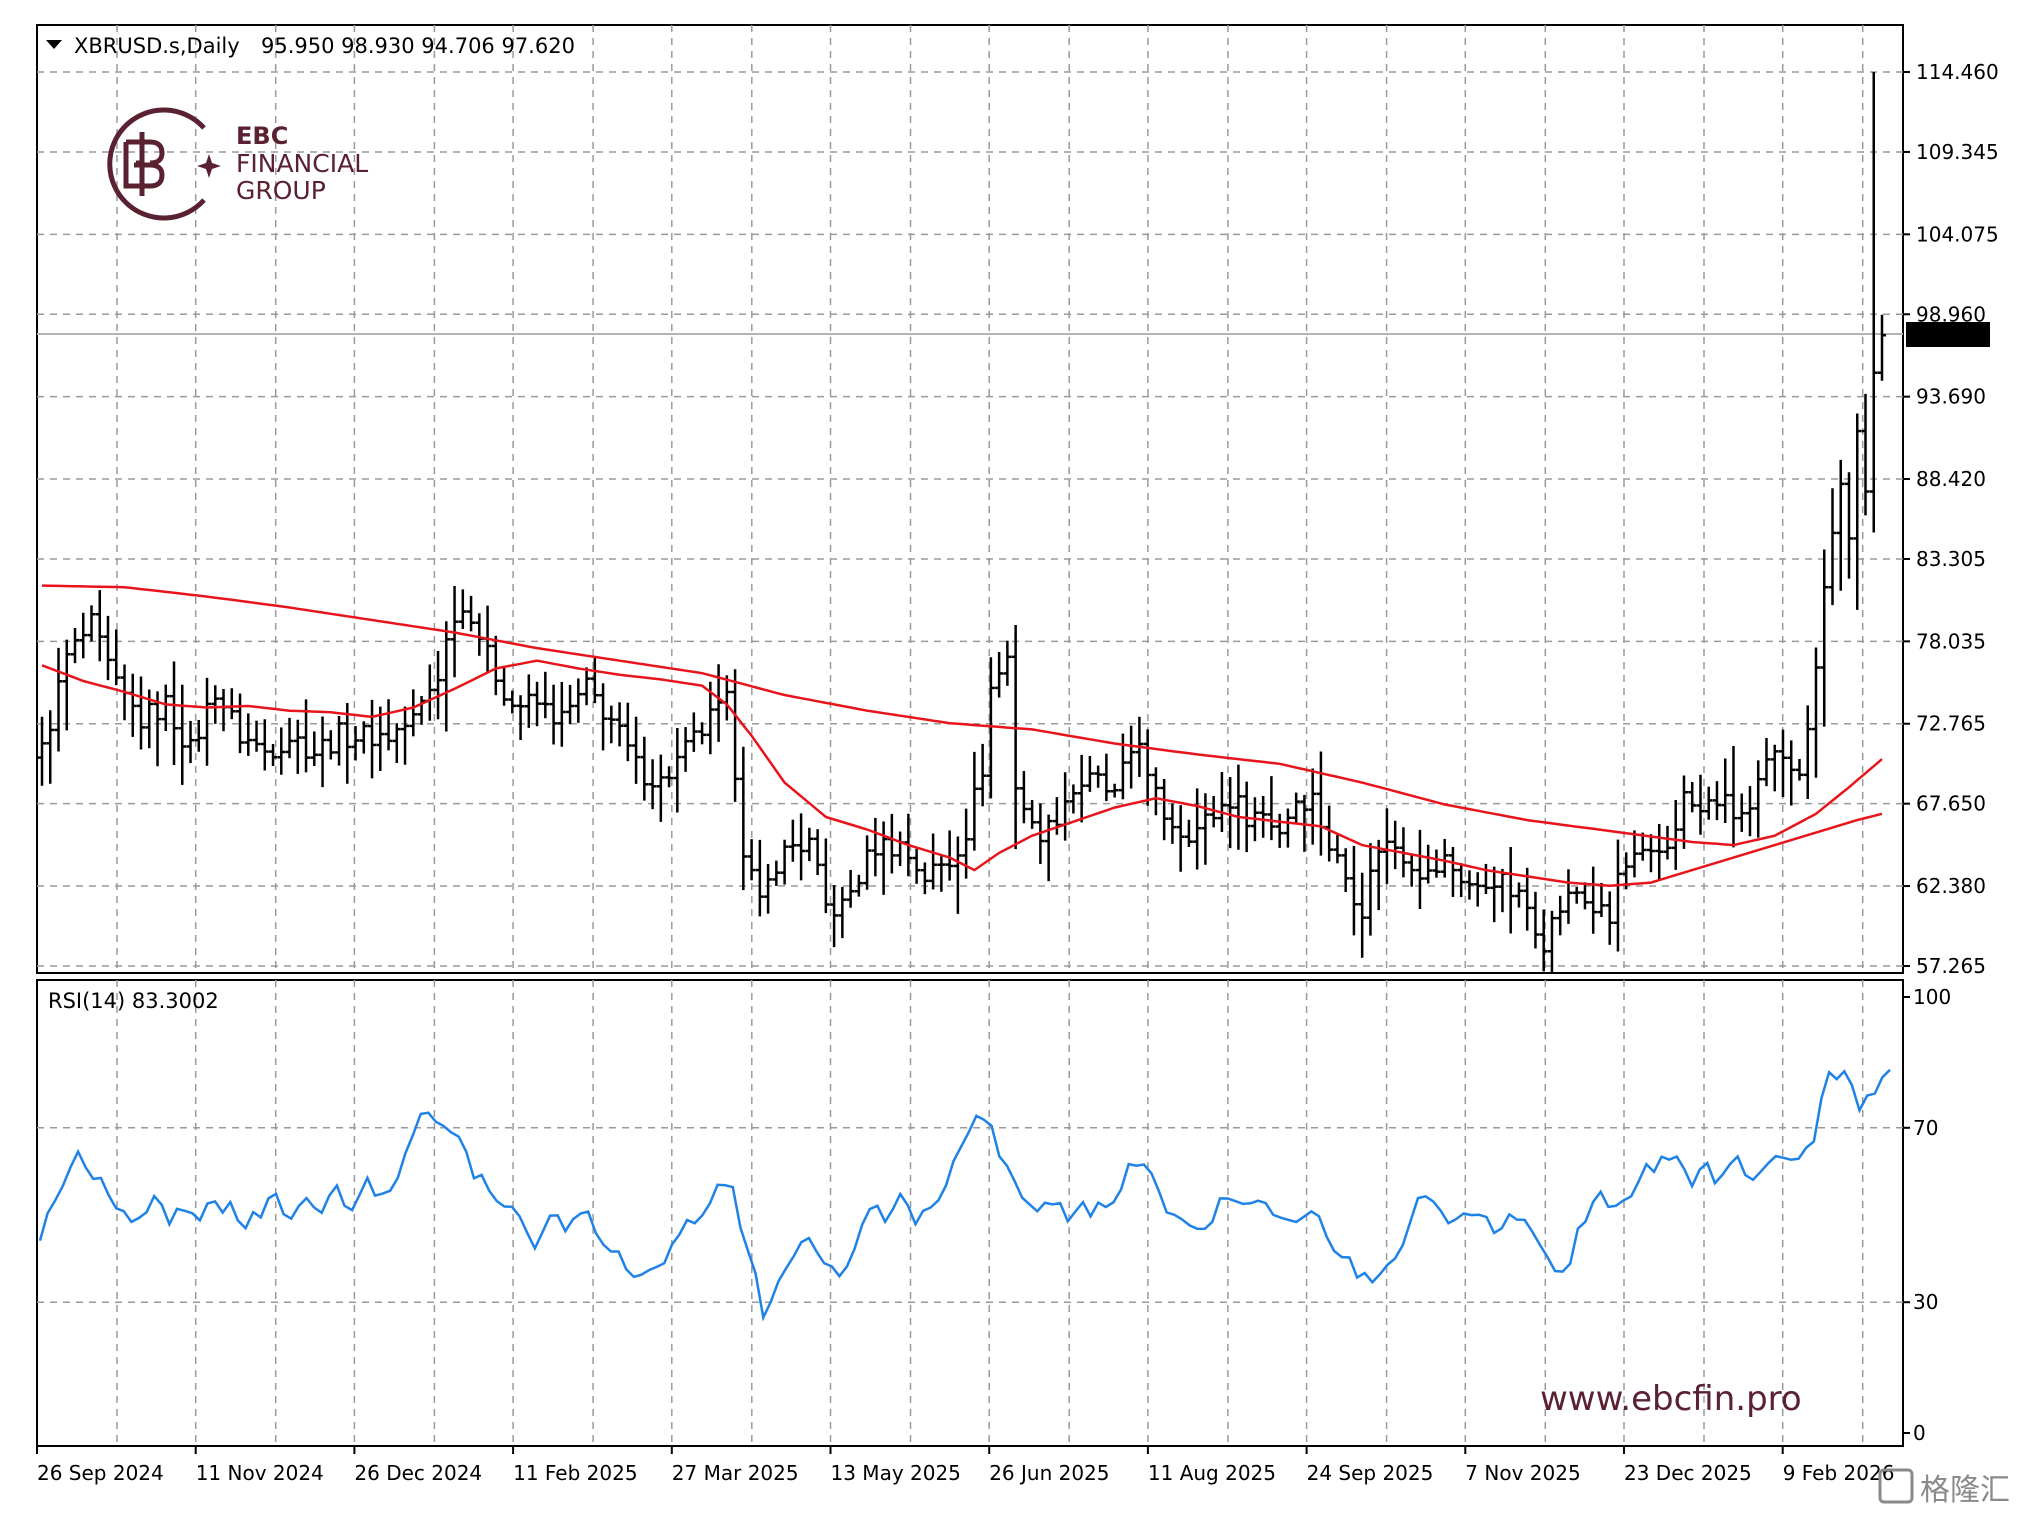  Describe the element at coordinates (1370, 1473) in the screenshot. I see `time-tick-label: 24 Sep 2025` at that location.